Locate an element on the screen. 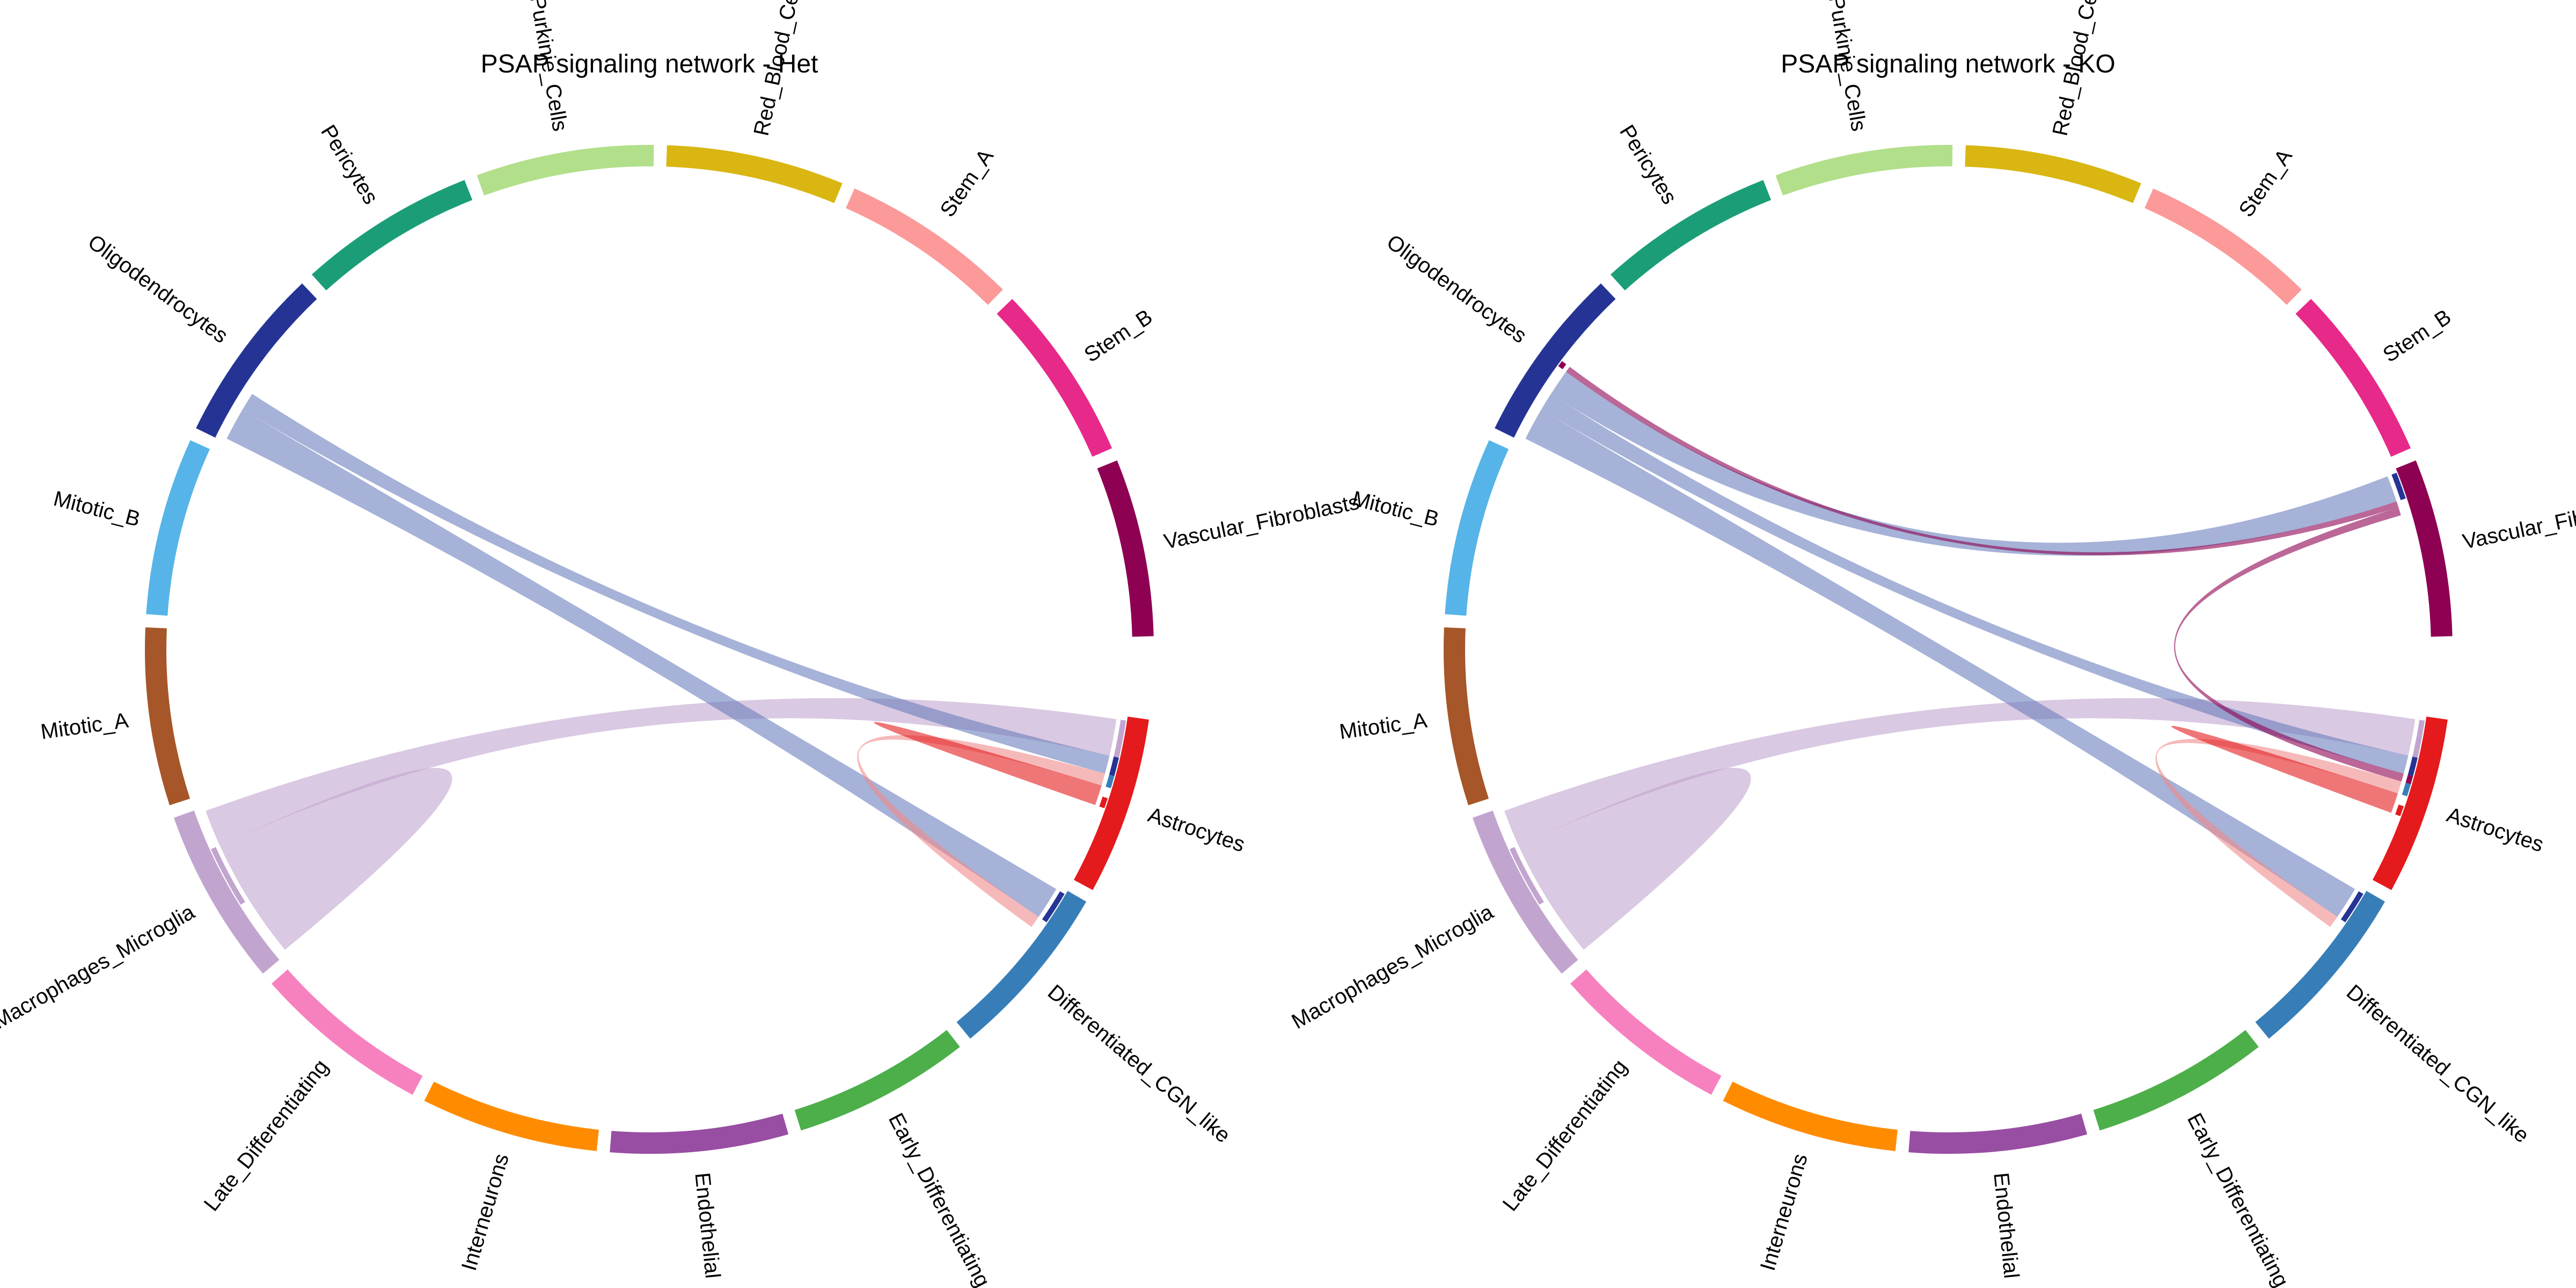  panel-title: PSAP signaling network - KO is located at coordinates (1948, 64).